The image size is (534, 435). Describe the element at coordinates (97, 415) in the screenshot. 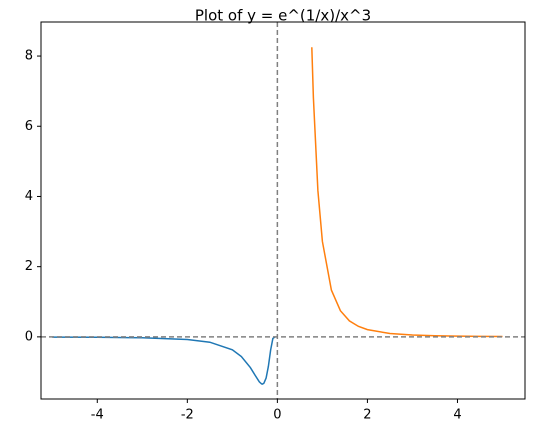

I see `x-tick-label: -4` at that location.